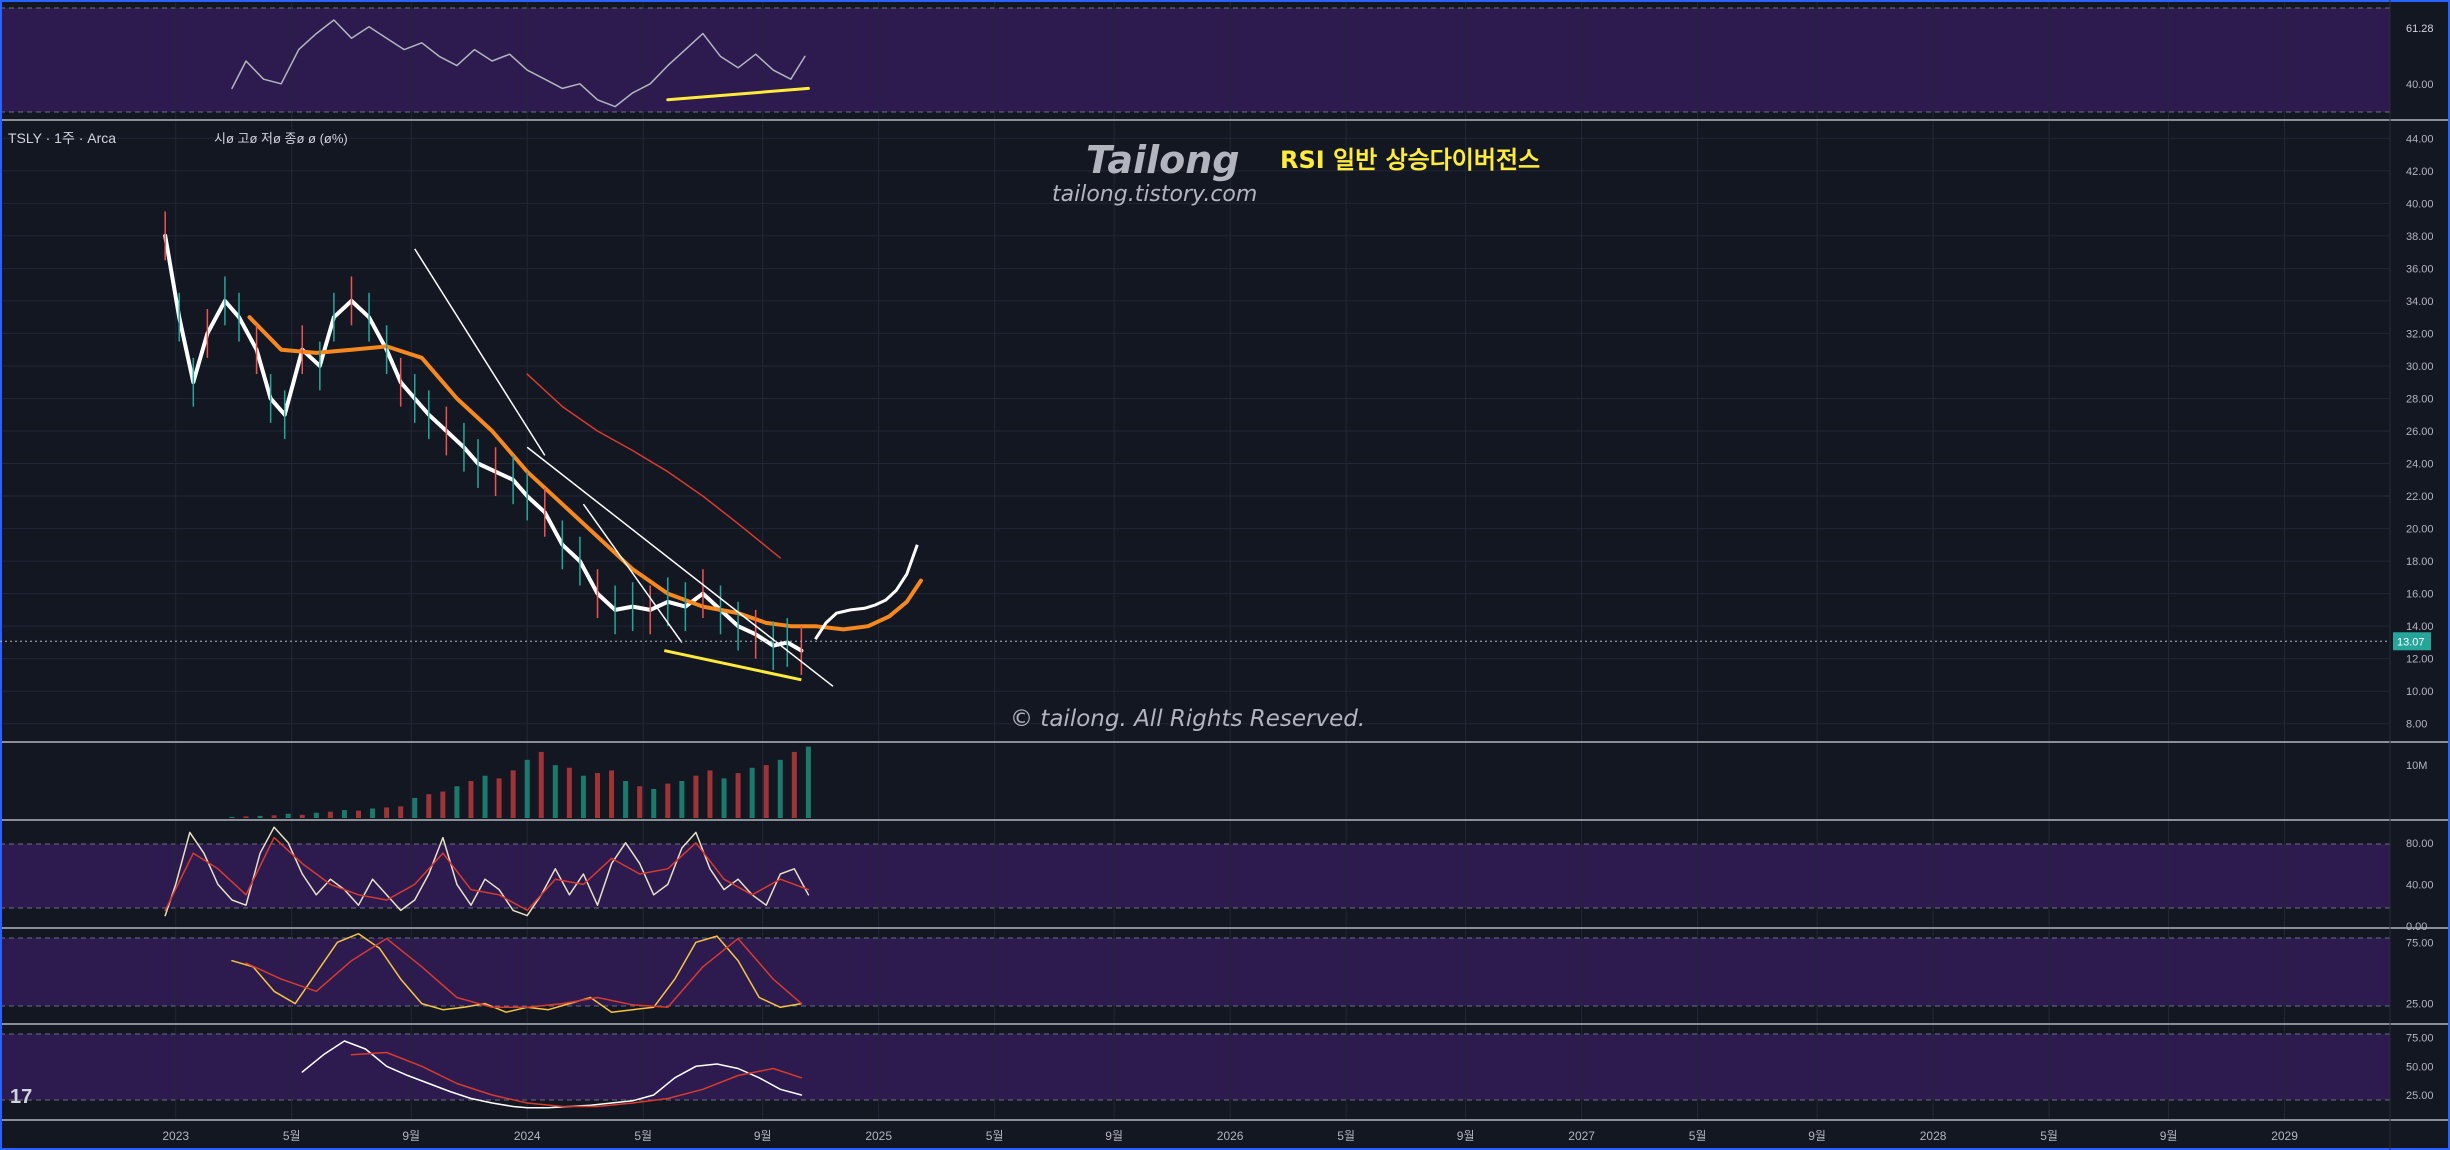 Image resolution: width=2450 pixels, height=1150 pixels. I want to click on current-price-badge, so click(2412, 641).